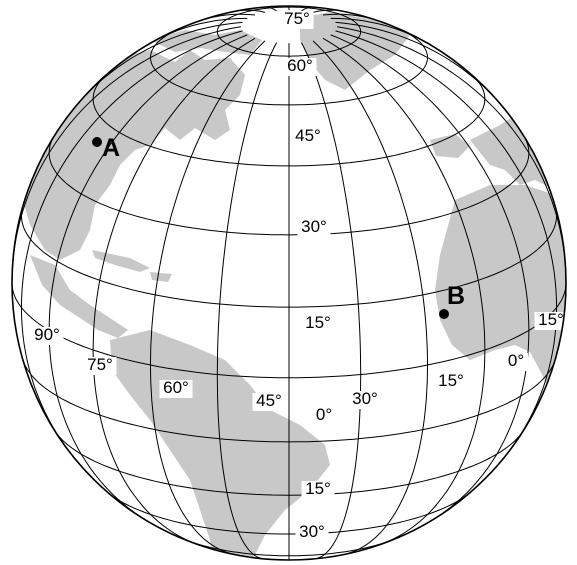 This screenshot has height=565, width=577. I want to click on lon-30-label: 30°, so click(365, 398).